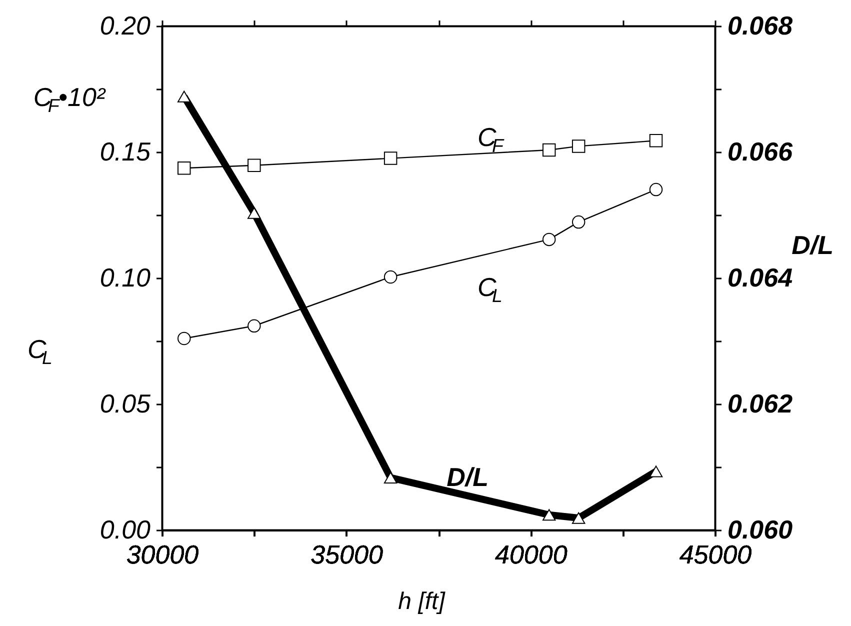  I want to click on y2-axis-title: D/L, so click(813, 245).